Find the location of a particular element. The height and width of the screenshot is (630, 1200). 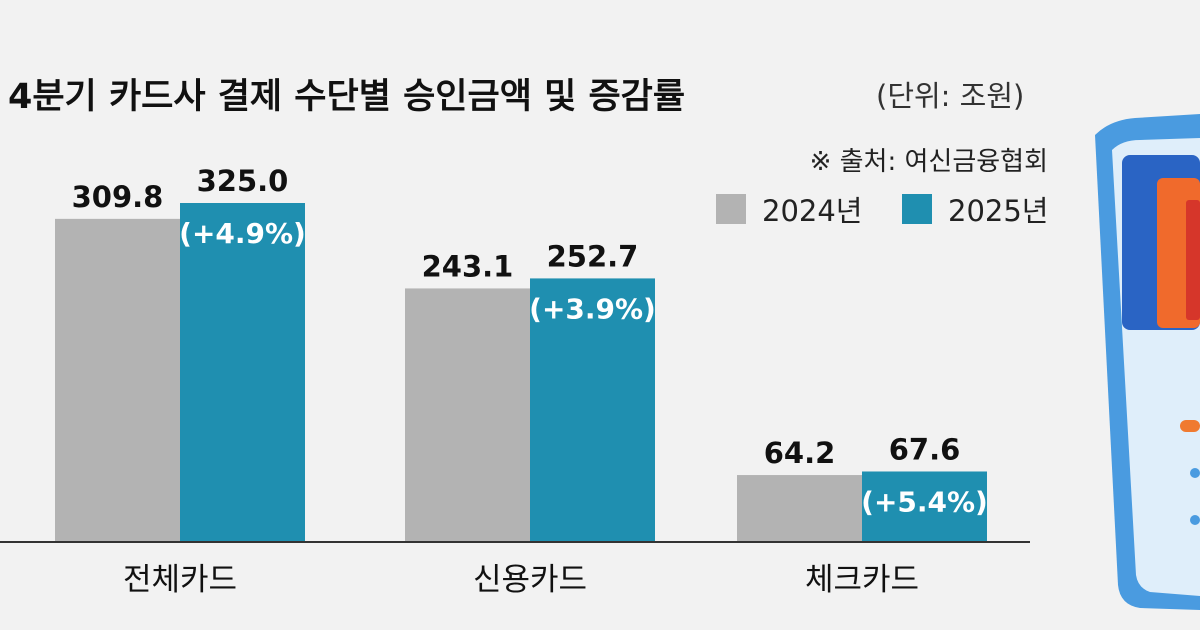

screen-line-orange is located at coordinates (1190, 426).